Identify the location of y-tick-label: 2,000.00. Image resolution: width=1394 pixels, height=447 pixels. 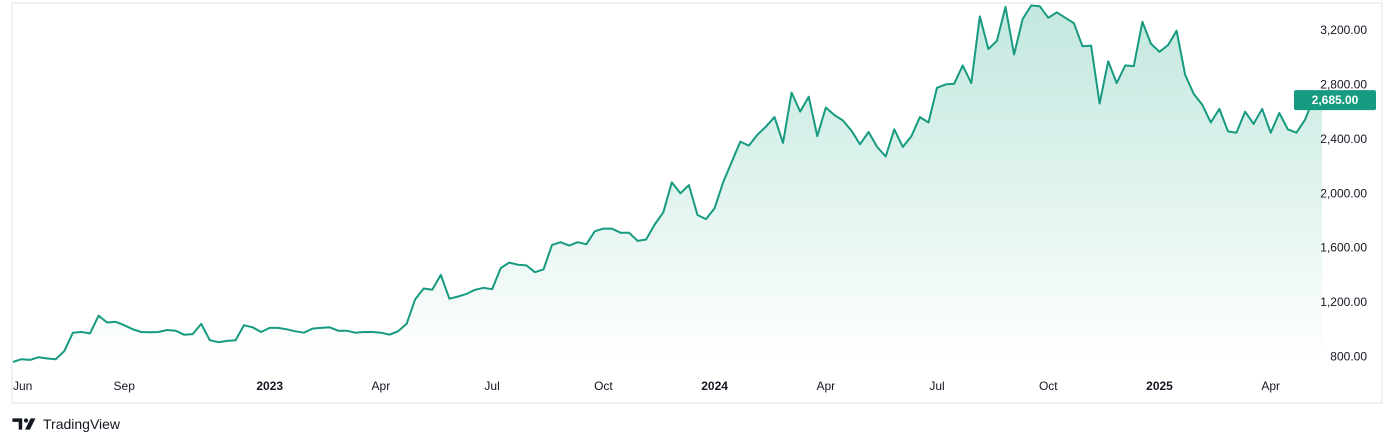
(1343, 193).